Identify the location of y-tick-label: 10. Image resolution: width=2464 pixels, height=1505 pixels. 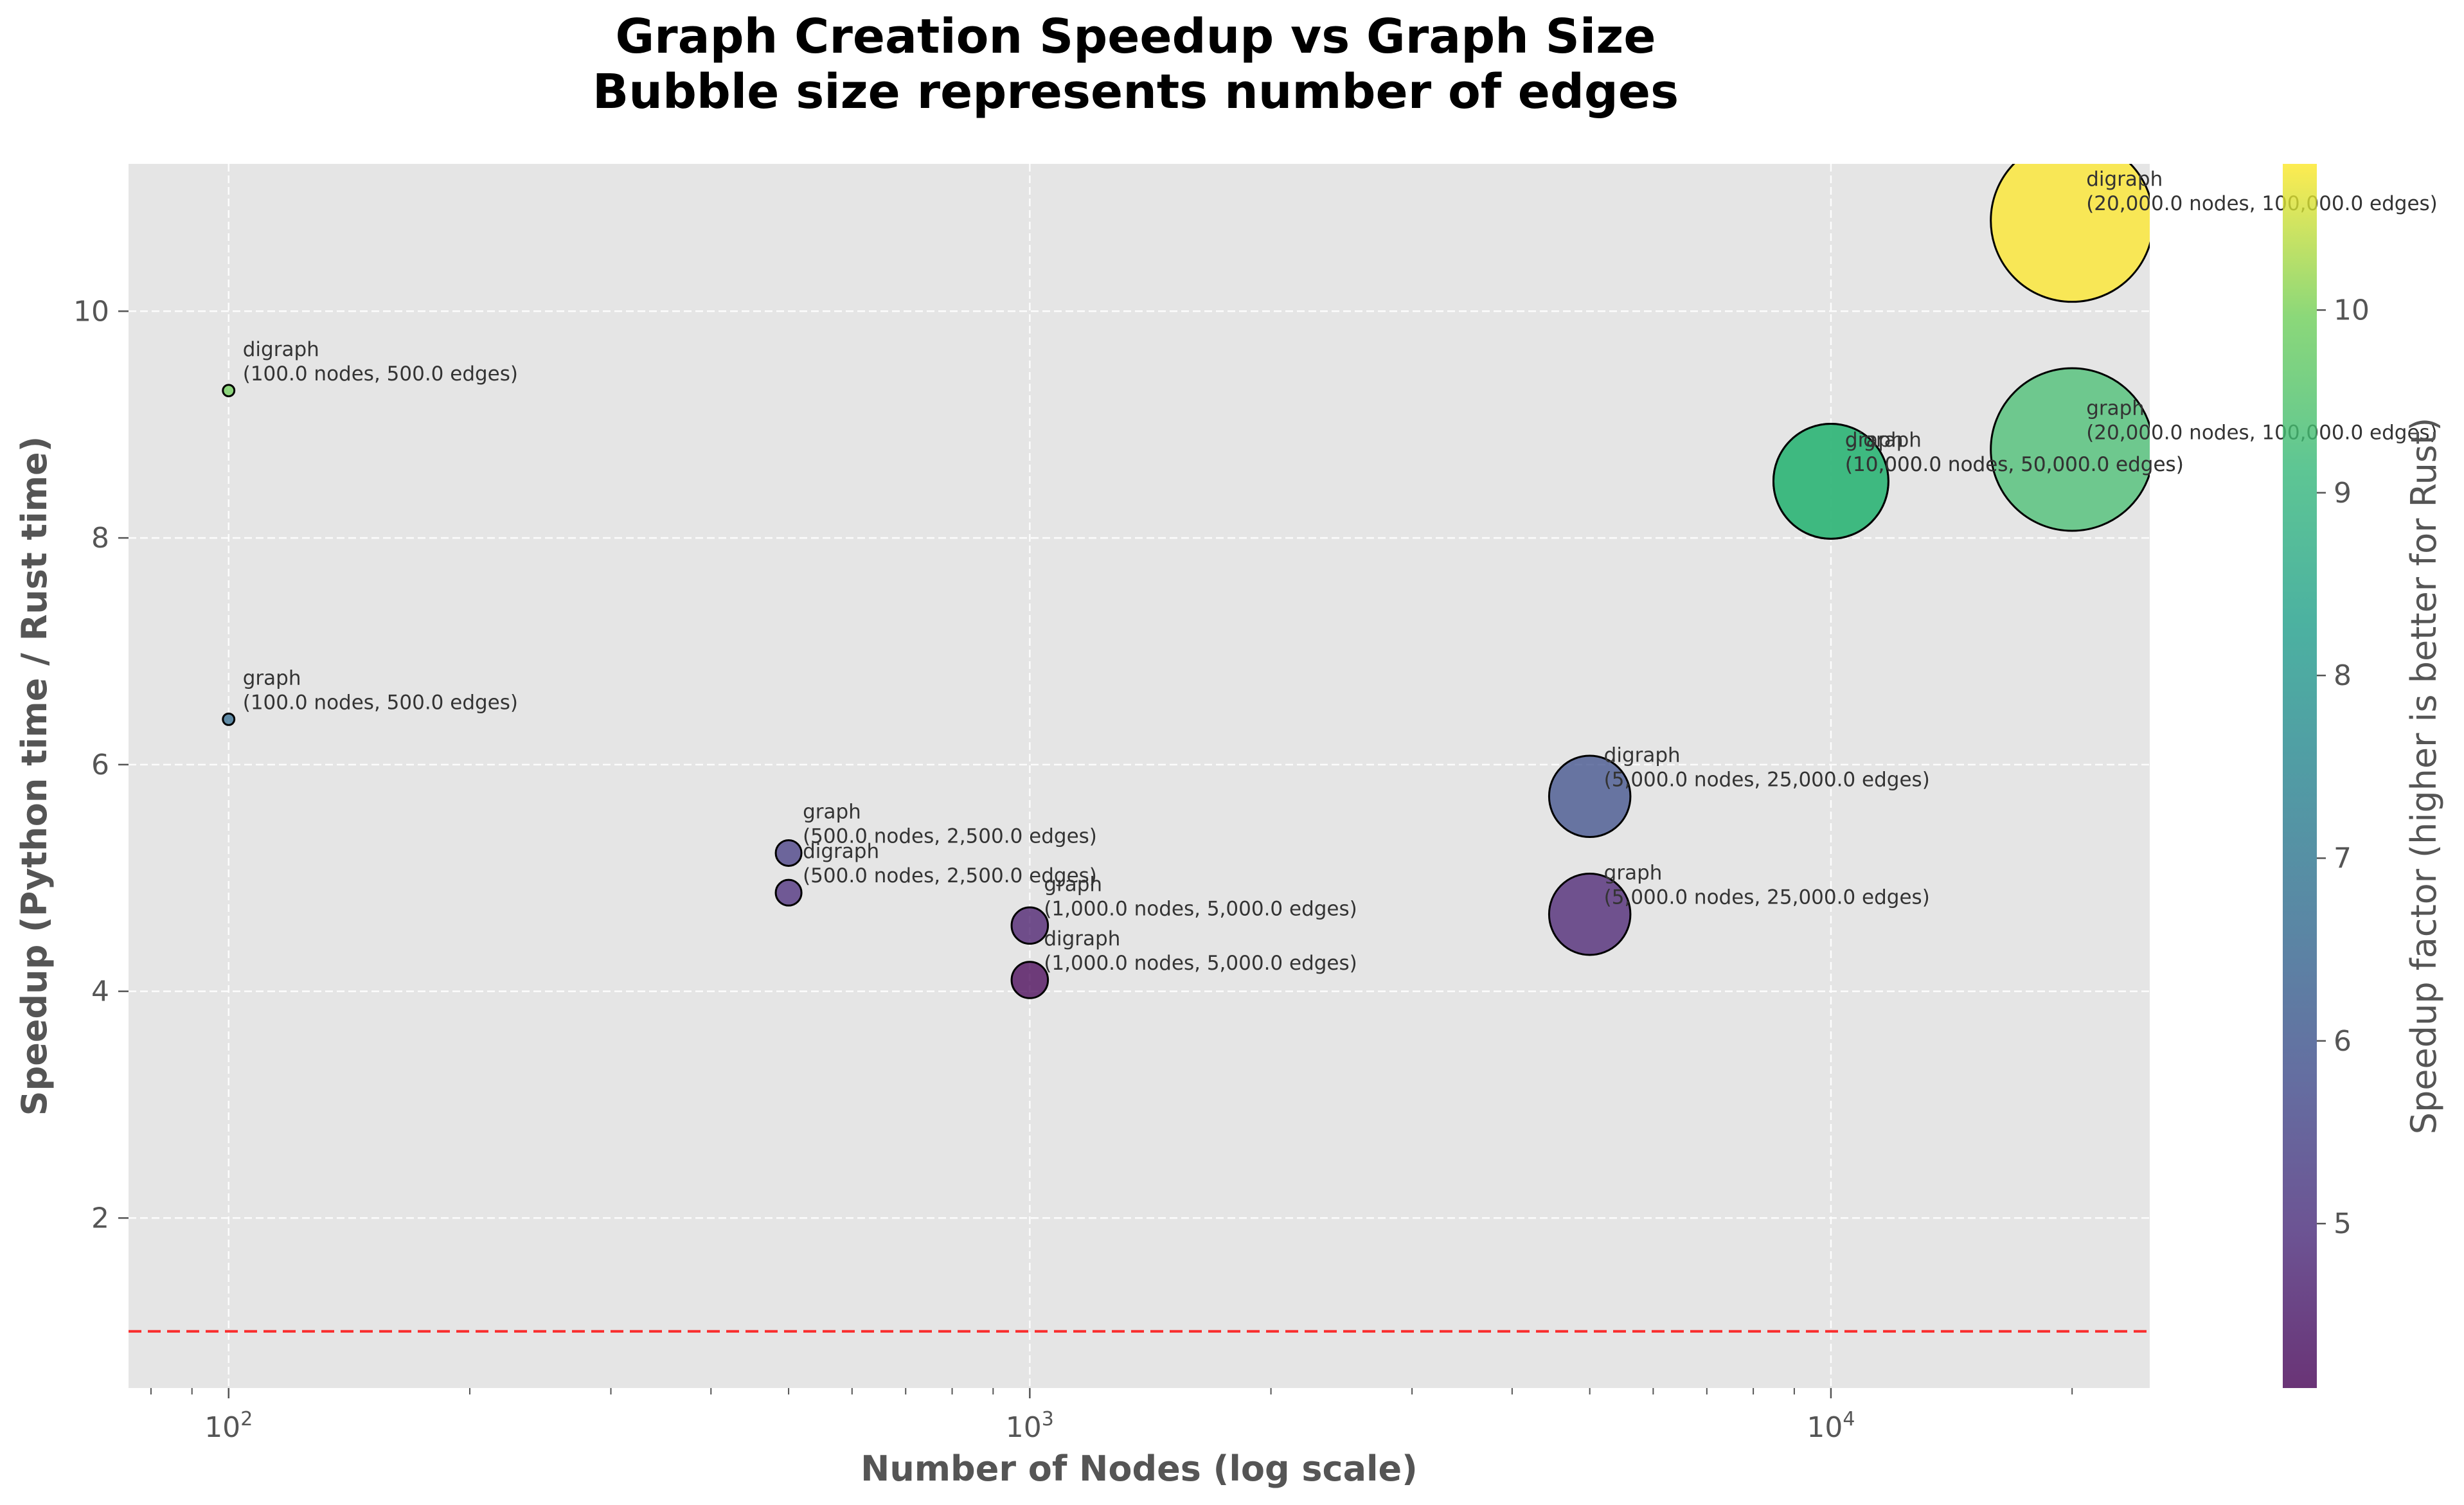
(91, 311).